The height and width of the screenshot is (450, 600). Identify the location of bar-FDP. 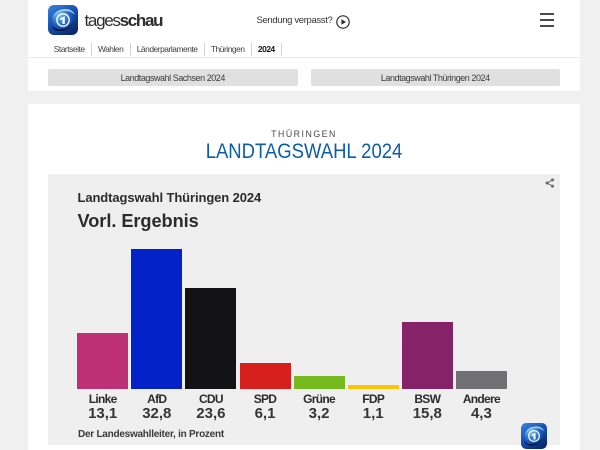
(373, 387).